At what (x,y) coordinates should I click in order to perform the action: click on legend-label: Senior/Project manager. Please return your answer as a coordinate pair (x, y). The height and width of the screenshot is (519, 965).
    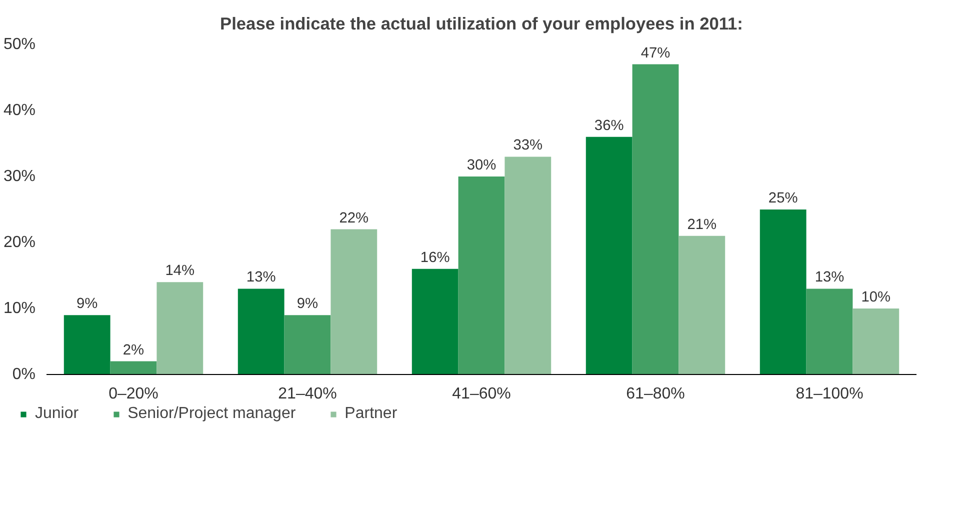
    Looking at the image, I should click on (212, 414).